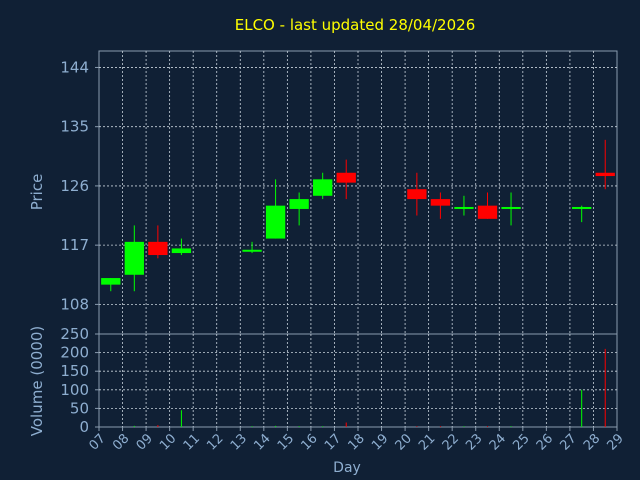 The height and width of the screenshot is (480, 640). I want to click on volume-tick-label: 150, so click(74, 371).